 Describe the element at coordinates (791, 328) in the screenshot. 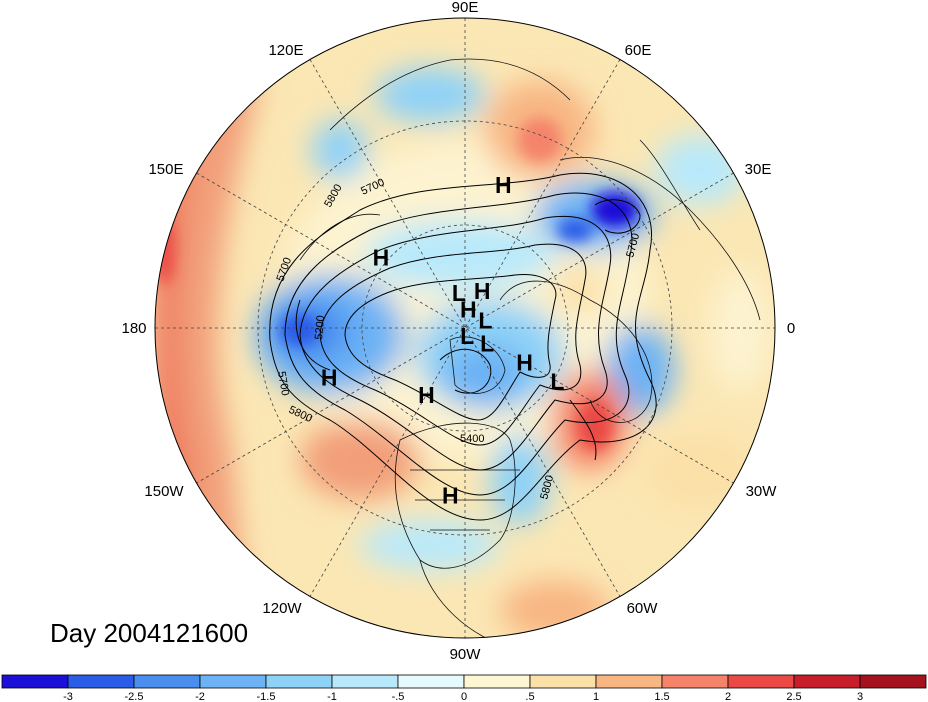

I see `lon-label-0: 0` at that location.